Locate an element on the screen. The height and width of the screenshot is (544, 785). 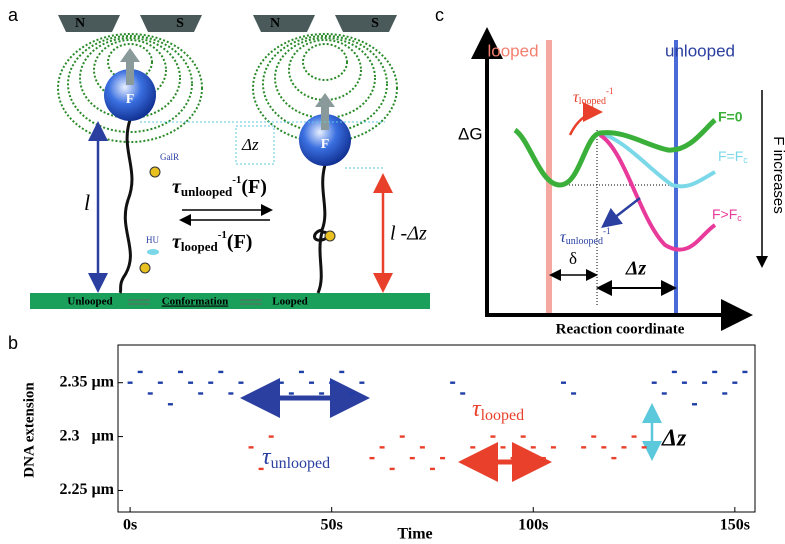
rate-label: τunlooped-1 is located at coordinates (585, 236).